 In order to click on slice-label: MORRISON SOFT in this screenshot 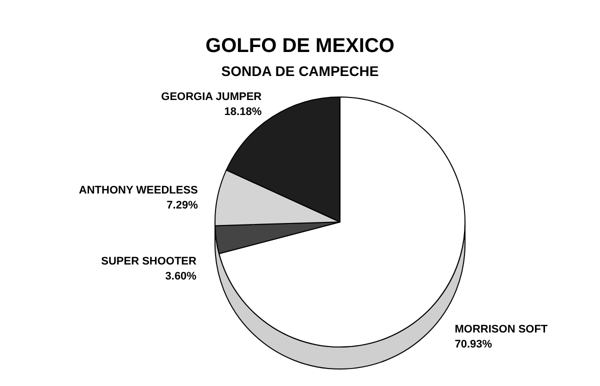, I will do `click(501, 330)`.